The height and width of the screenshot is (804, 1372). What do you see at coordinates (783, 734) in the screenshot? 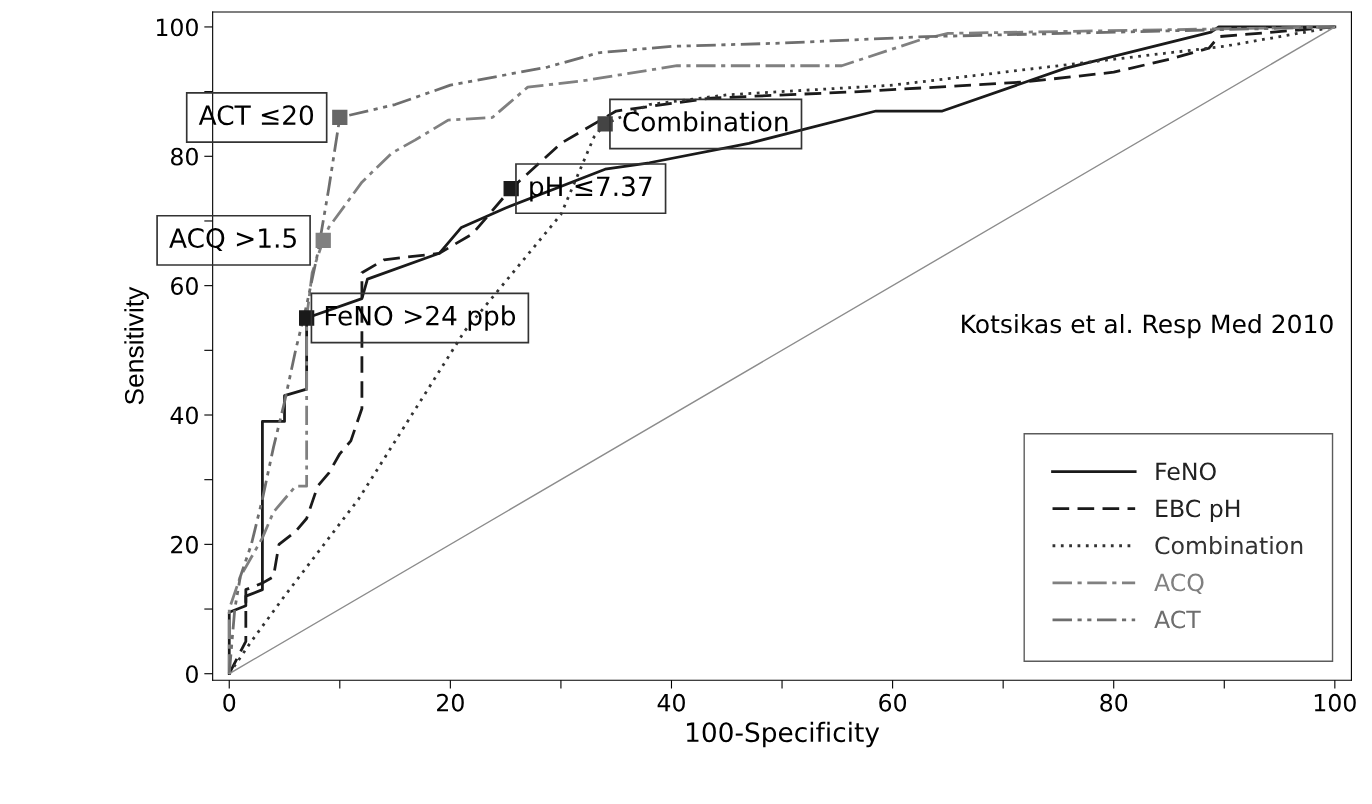
I see `x-axis-title: 100-Specificity` at bounding box center [783, 734].